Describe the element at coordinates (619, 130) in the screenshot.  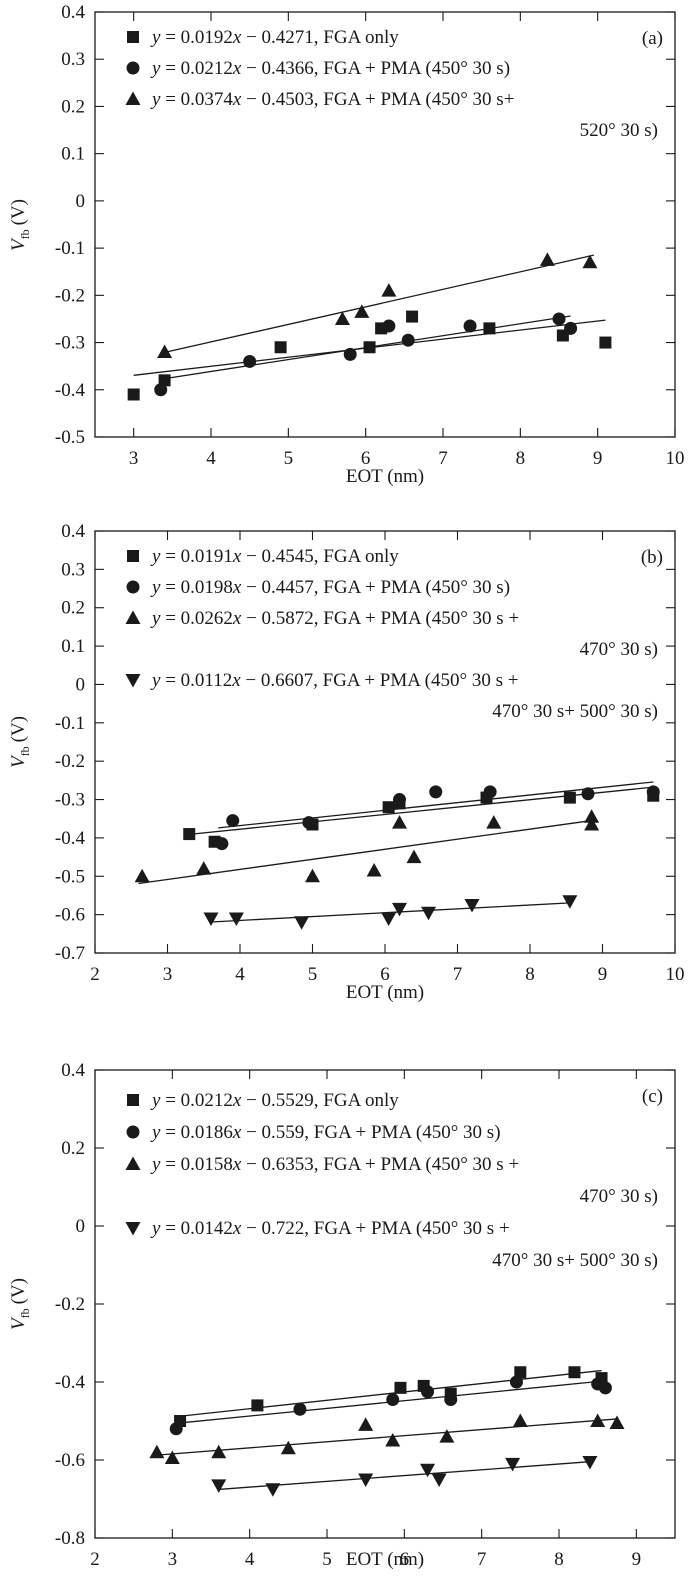
I see `legend-entry-continued-a-2: 520° 30 s)` at that location.